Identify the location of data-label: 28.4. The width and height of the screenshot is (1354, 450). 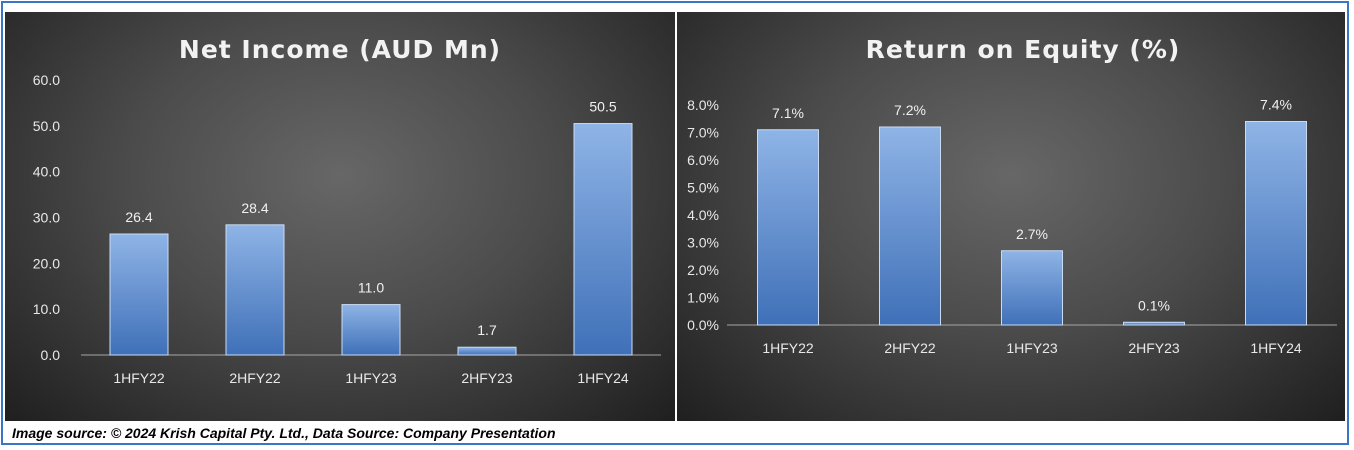
(254, 208).